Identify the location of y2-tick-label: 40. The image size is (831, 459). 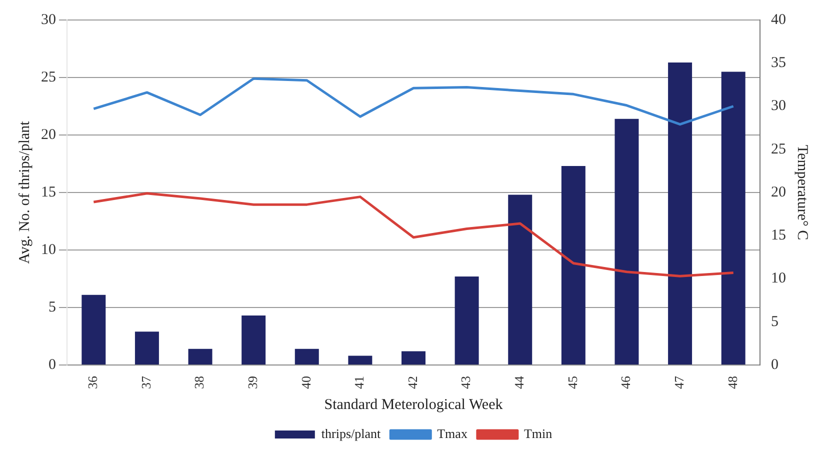
(778, 20).